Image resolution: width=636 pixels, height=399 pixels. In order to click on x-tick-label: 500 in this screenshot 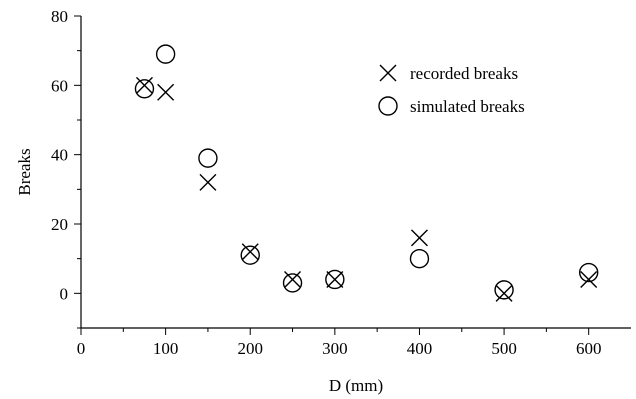, I will do `click(504, 348)`.